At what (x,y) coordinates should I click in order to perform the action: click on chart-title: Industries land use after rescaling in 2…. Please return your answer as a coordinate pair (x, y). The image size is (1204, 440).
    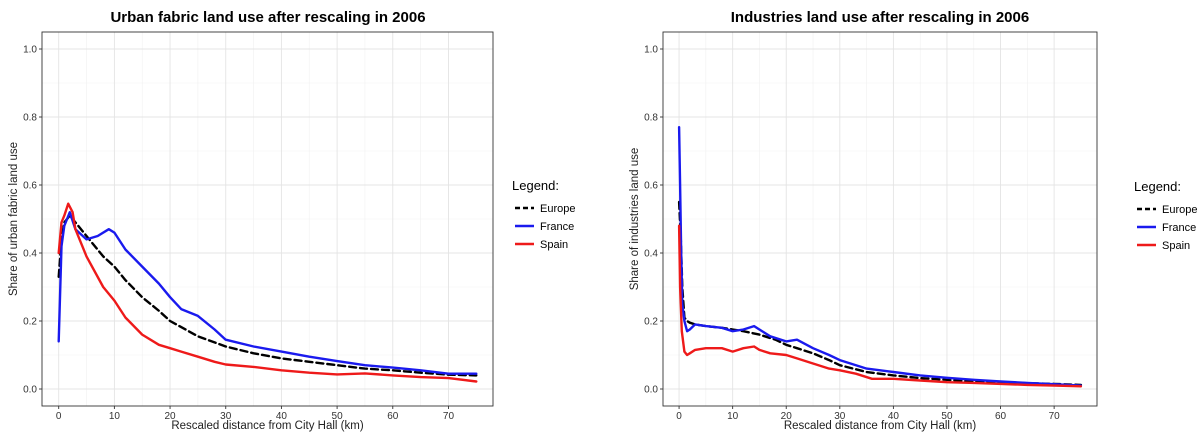
    Looking at the image, I should click on (880, 17).